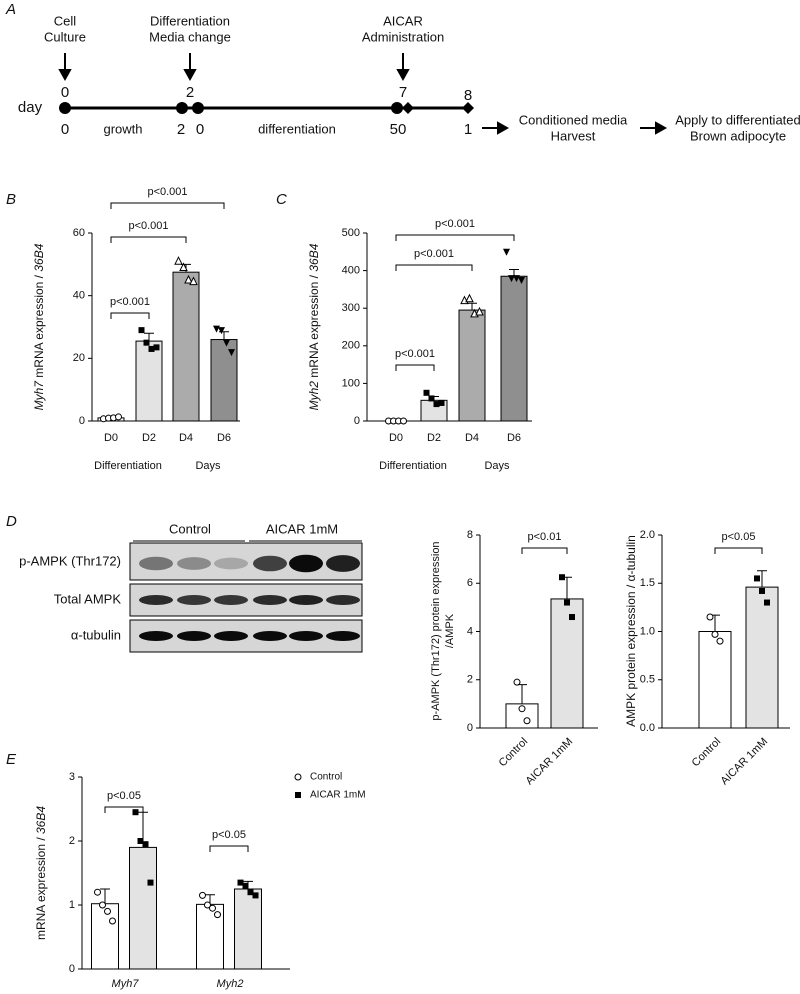 The image size is (800, 994). I want to click on y-tick-label: 300, so click(351, 308).